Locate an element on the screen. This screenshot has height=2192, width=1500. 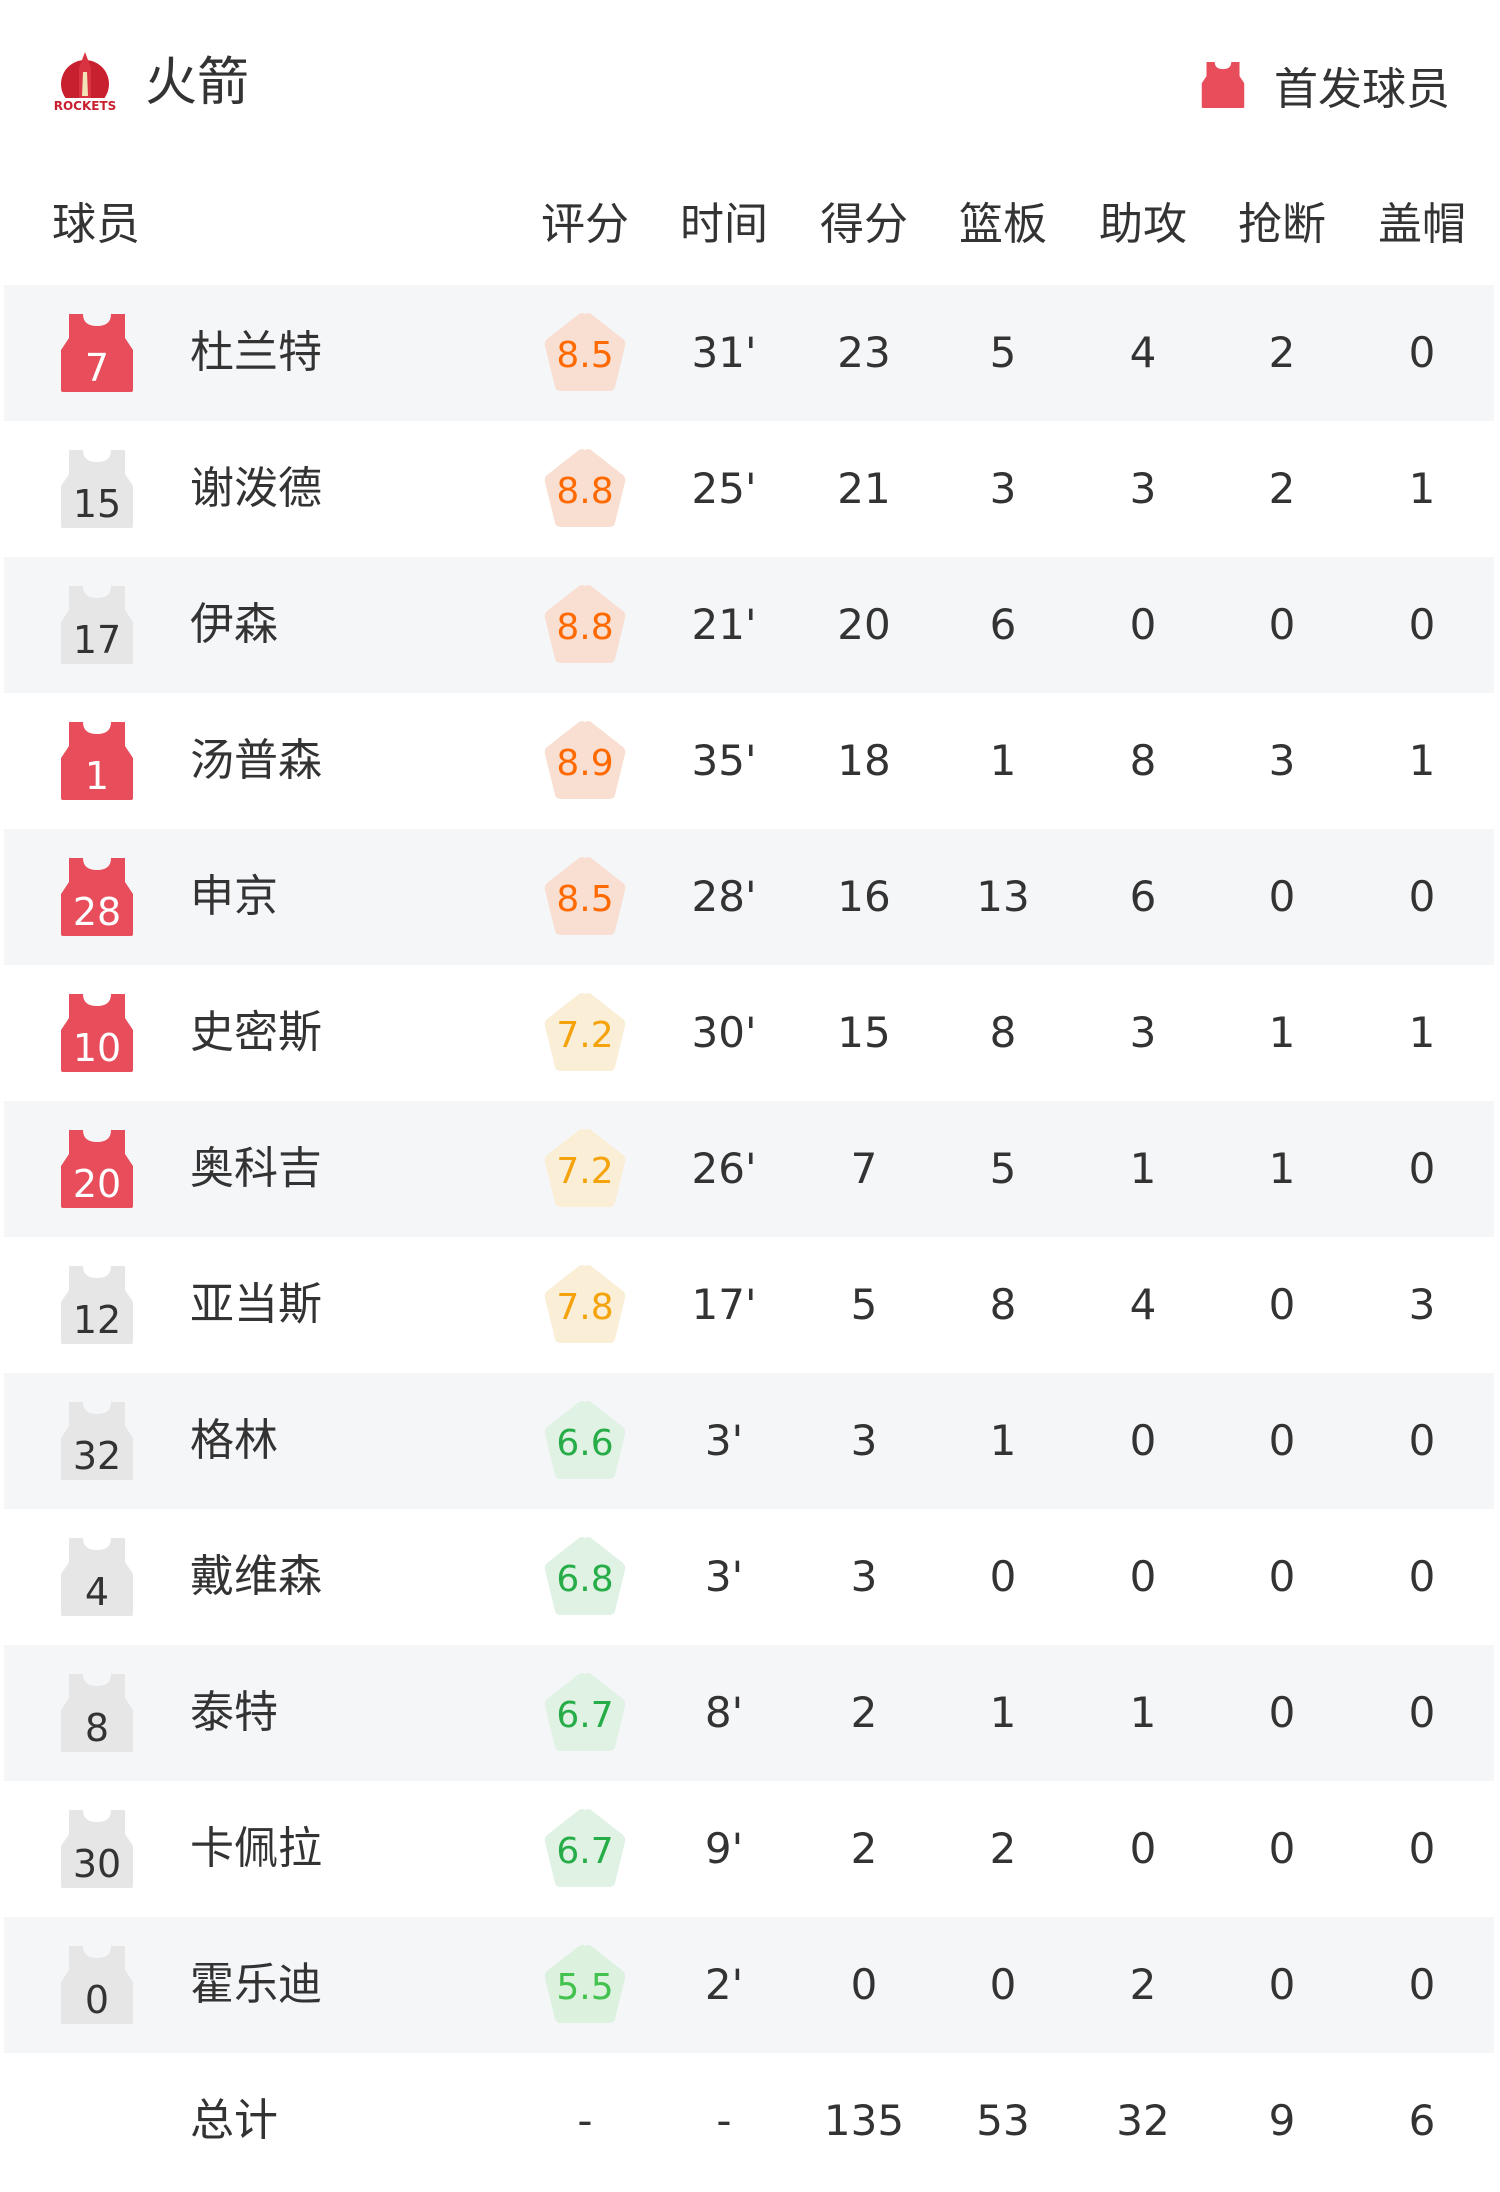
player-name: 汤普森 is located at coordinates (256, 760).